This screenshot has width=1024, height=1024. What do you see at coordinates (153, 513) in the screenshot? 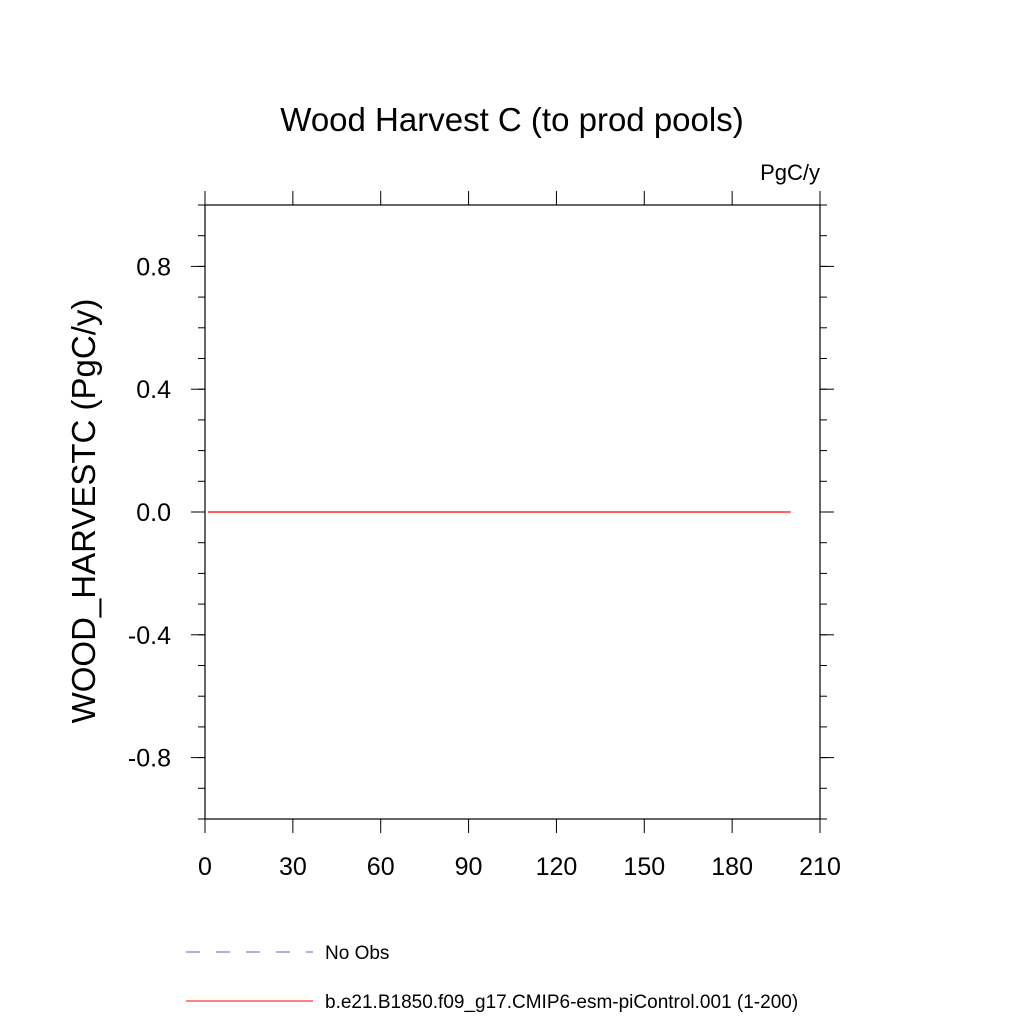
I see `y-tick-label: 0.0` at bounding box center [153, 513].